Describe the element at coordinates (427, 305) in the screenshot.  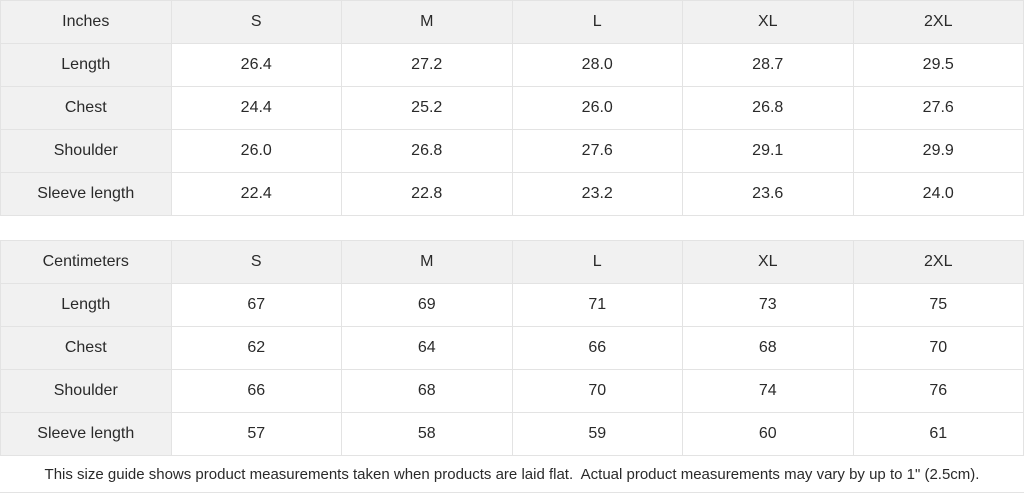
I see `measurement-value: 69` at that location.